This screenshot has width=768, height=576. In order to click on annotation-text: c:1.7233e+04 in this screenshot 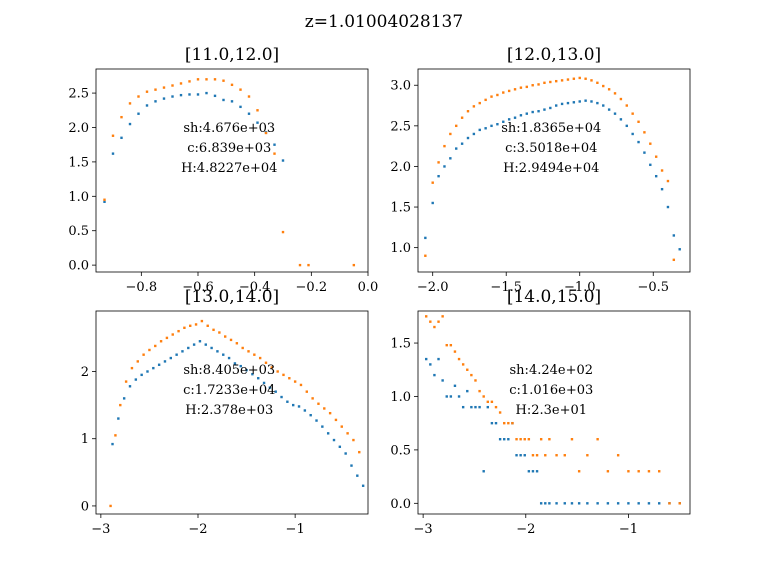, I will do `click(229, 390)`.